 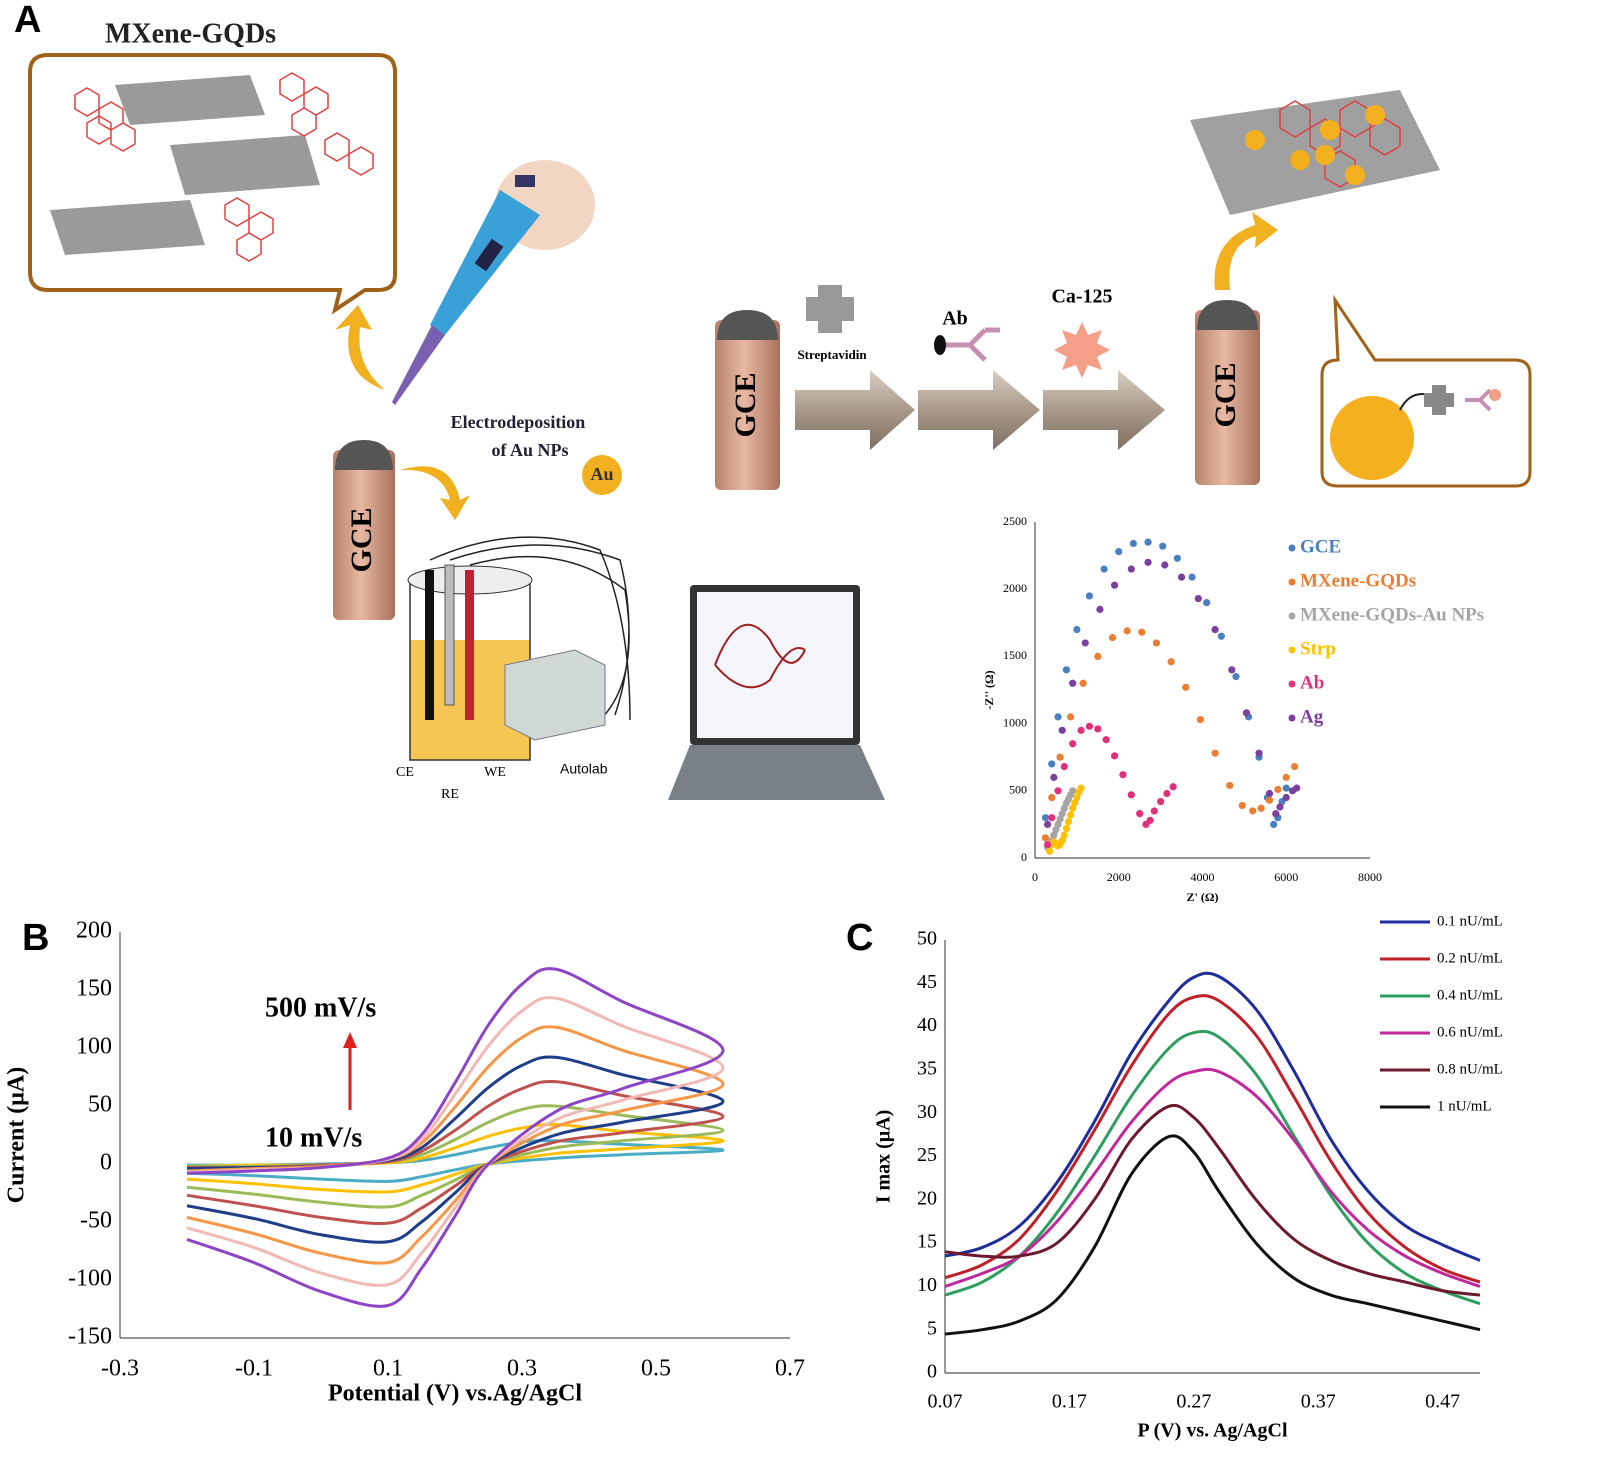 I want to click on y-tick-label: 30, so click(x=927, y=1112).